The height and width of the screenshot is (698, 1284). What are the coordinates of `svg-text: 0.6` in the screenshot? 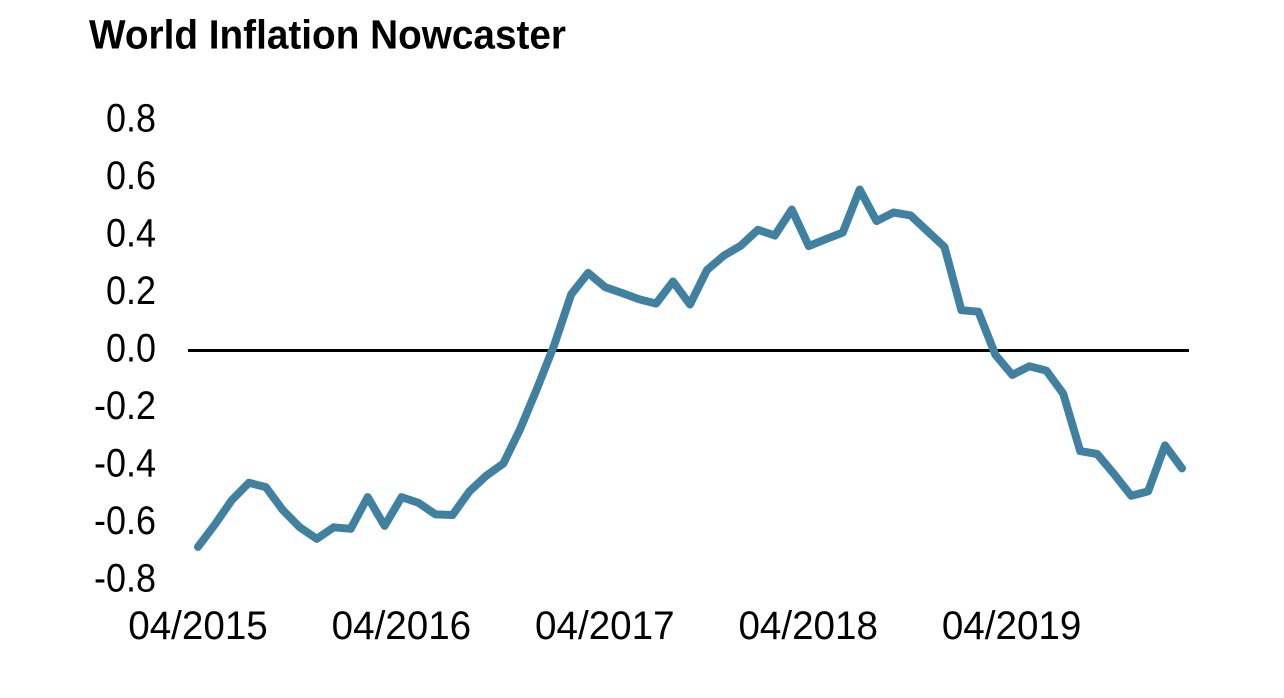 It's located at (131, 176).